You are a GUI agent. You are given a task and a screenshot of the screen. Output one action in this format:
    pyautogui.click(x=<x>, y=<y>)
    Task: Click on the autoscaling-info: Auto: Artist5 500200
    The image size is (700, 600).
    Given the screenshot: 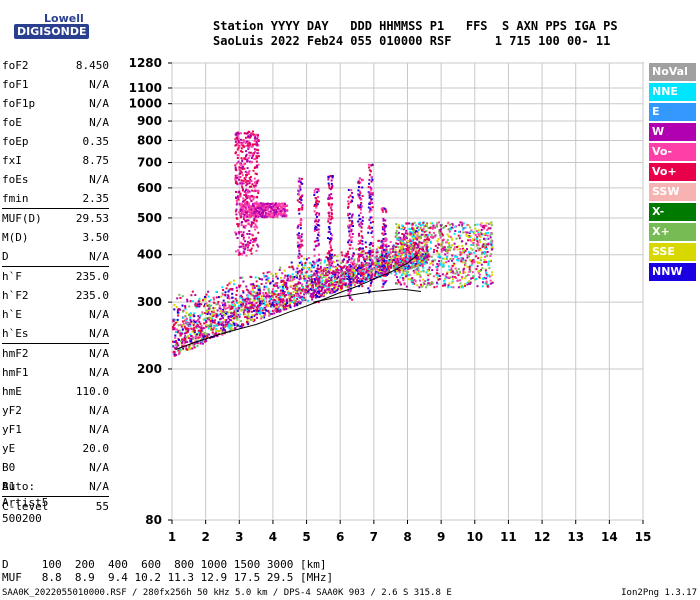 What is the action you would take?
    pyautogui.click(x=25, y=503)
    